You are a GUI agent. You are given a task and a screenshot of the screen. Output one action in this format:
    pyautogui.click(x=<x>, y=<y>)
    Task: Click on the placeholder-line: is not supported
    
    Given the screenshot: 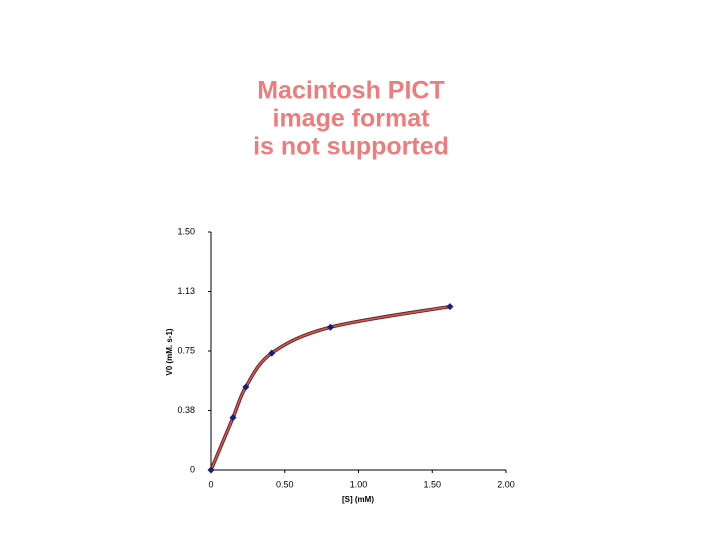 What is the action you would take?
    pyautogui.click(x=351, y=147)
    